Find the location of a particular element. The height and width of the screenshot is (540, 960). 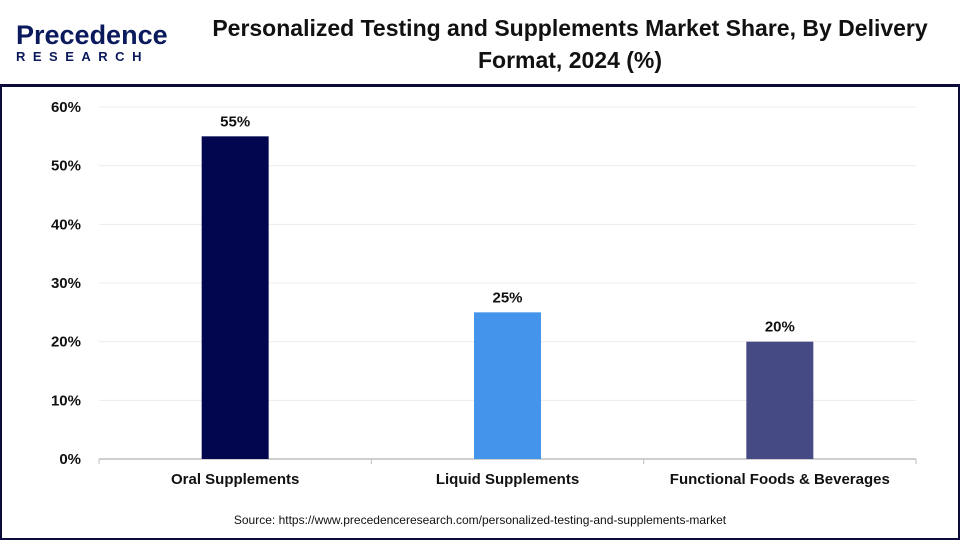

logo-line2: RESEARCH is located at coordinates (82, 56).